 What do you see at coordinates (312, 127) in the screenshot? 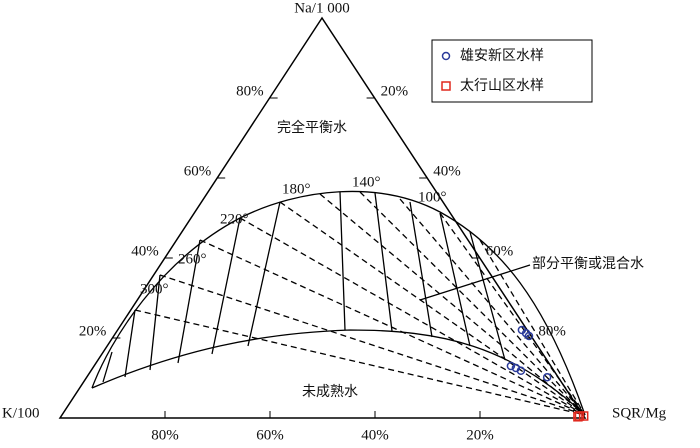
I see `region-label: 完全平衡水` at bounding box center [312, 127].